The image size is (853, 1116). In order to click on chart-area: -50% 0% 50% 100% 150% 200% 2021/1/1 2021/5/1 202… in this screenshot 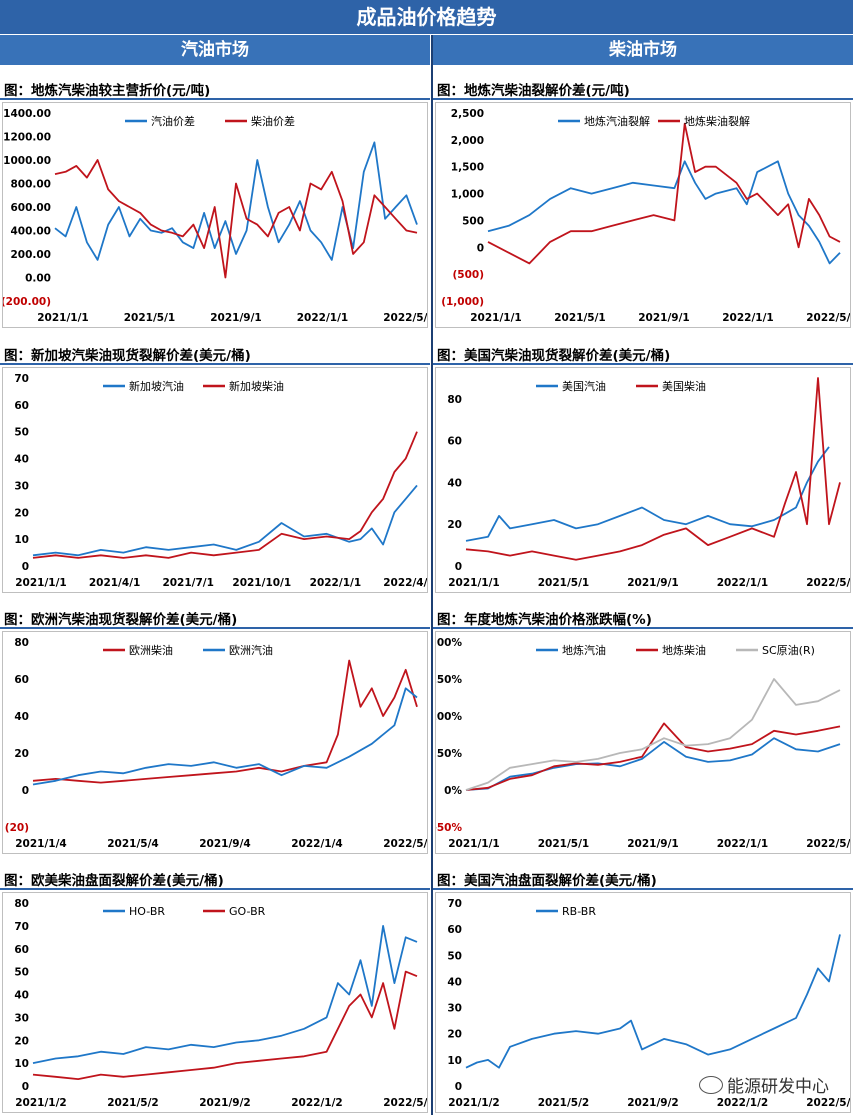, I will do `click(641, 742)`.